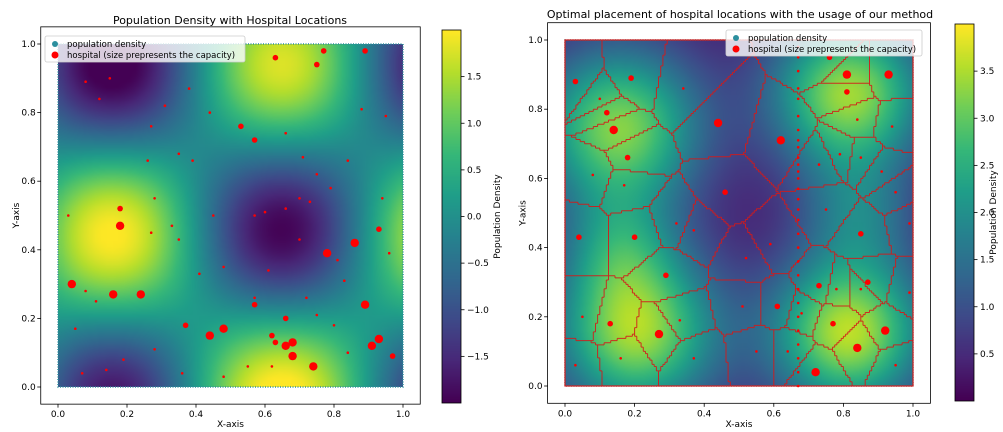 This screenshot has height=432, width=1003. I want to click on colorbar-tick-label: 0.5, so click(474, 171).